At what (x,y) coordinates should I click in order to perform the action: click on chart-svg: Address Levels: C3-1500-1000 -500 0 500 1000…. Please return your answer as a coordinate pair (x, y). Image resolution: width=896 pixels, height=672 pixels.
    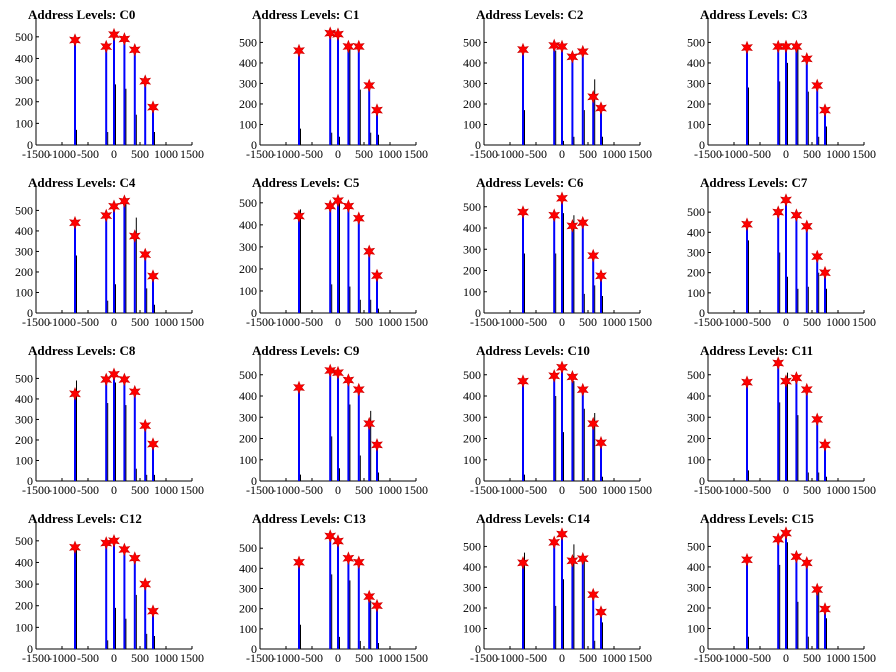
    Looking at the image, I should click on (781, 84).